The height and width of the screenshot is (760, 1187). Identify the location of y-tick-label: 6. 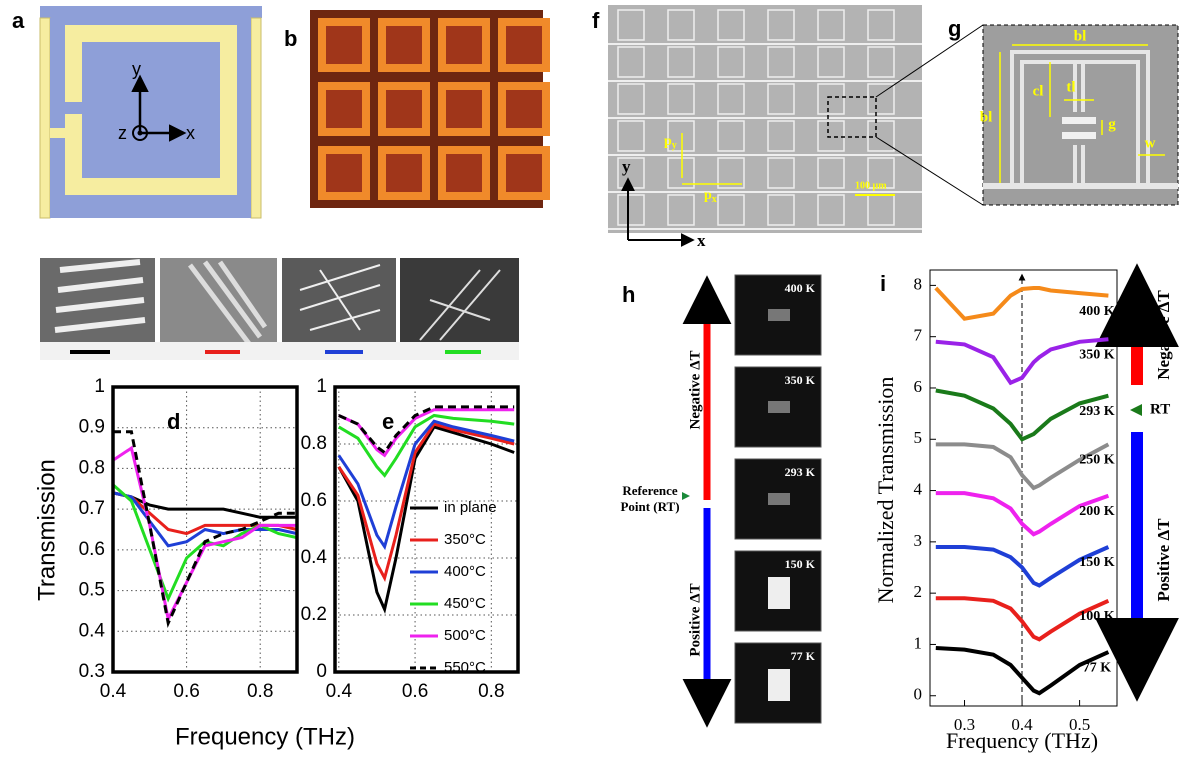
(918, 386).